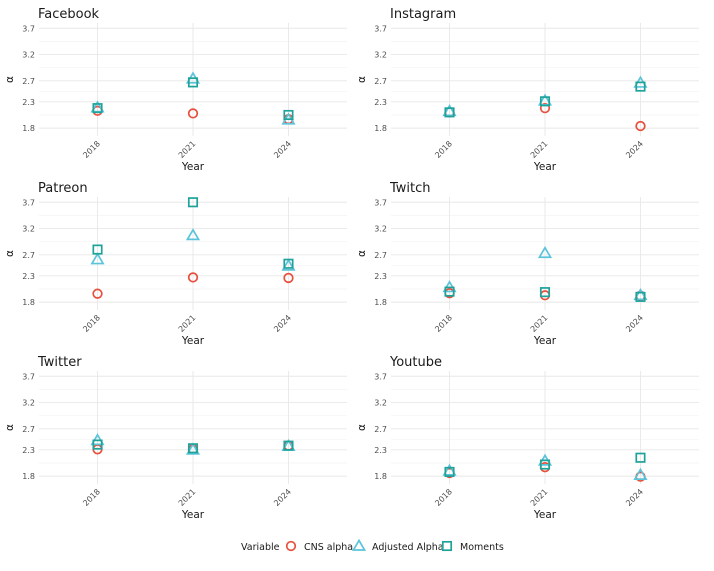 Image resolution: width=714 pixels, height=571 pixels. Describe the element at coordinates (410, 188) in the screenshot. I see `panel-title: Twitch` at that location.